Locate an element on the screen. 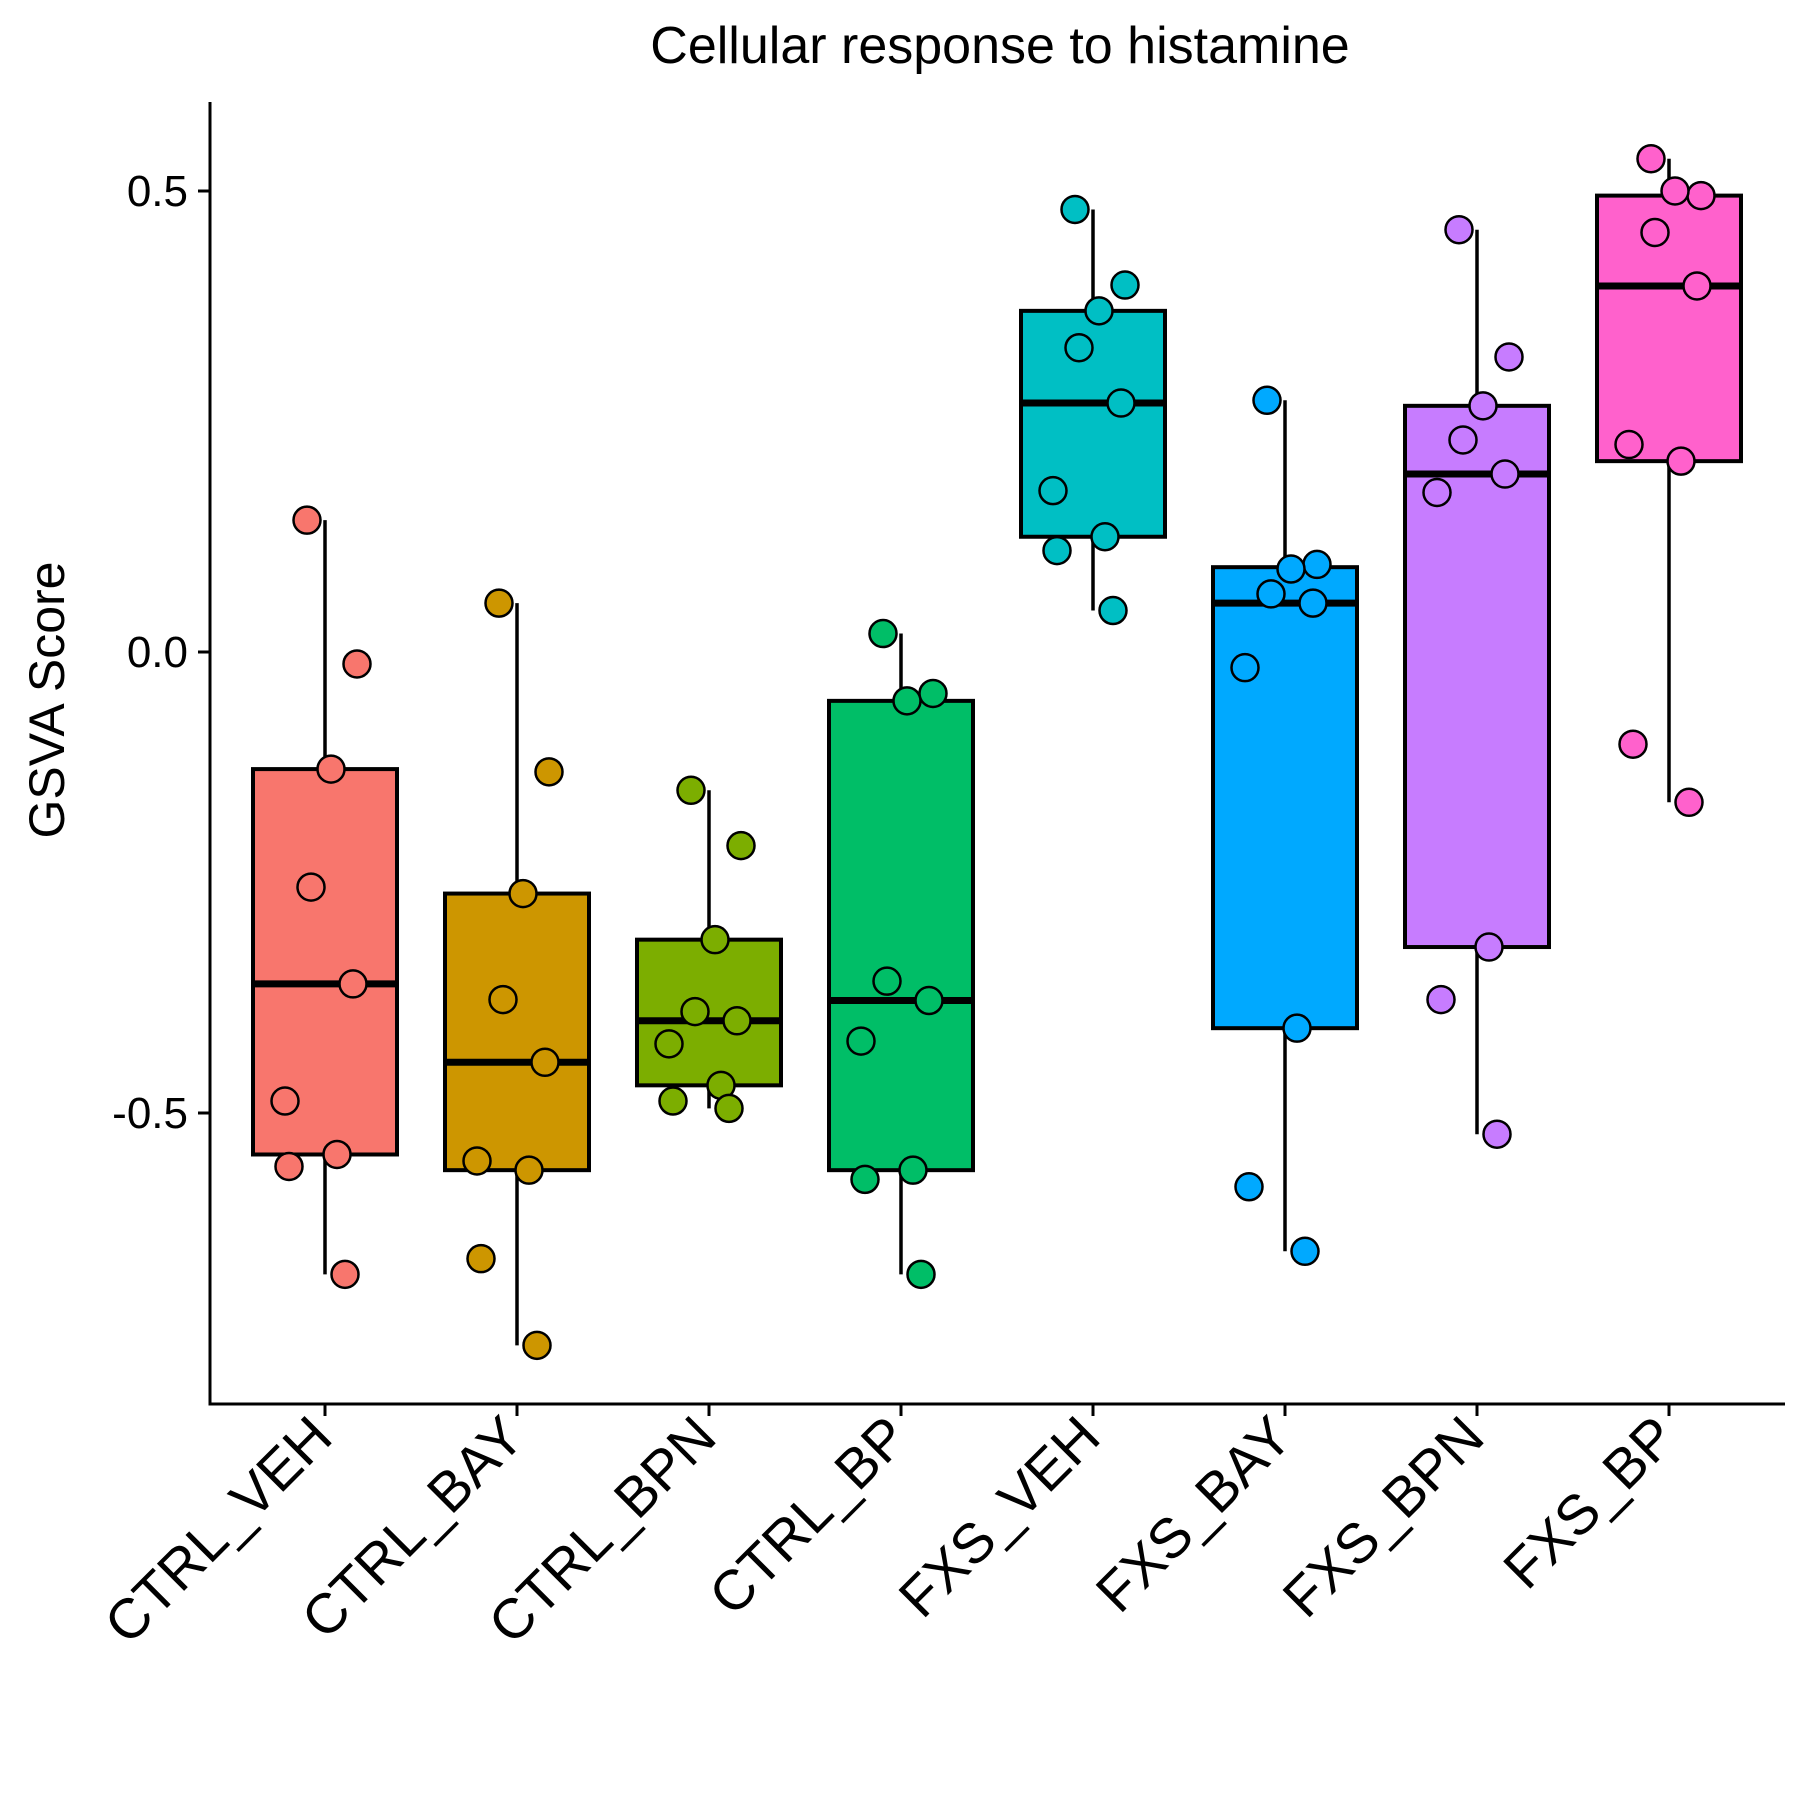  x-tick-label: FXS_BAY is located at coordinates (1194, 1514).